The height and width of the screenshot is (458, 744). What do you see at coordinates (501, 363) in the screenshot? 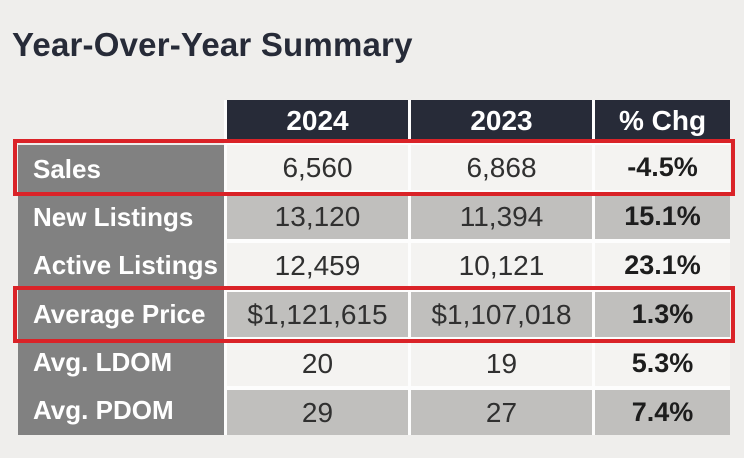
I see `cell-avg-ldom-2023: 19` at bounding box center [501, 363].